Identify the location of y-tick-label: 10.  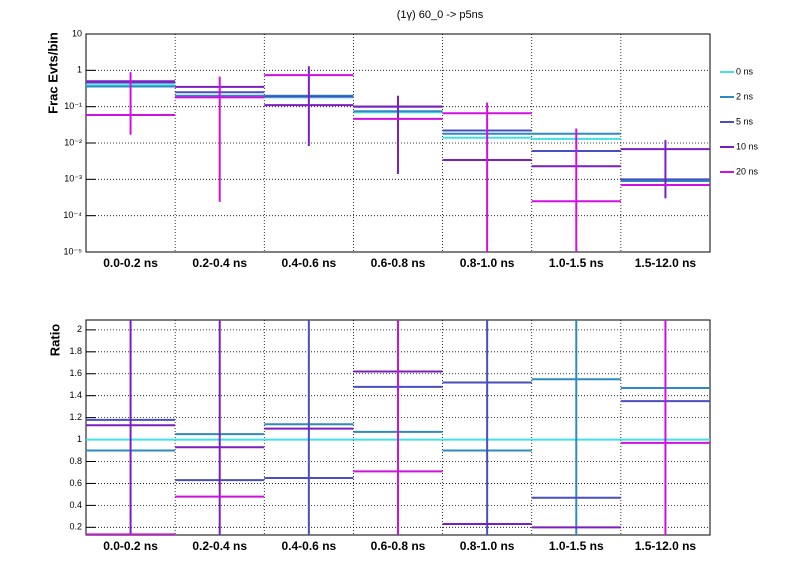
(77, 33).